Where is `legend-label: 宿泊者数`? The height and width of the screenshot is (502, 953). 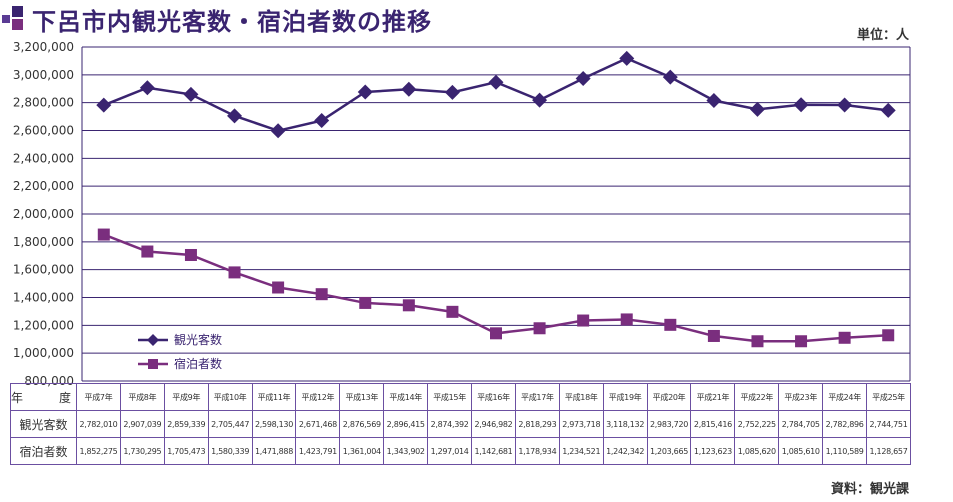 legend-label: 宿泊者数 is located at coordinates (198, 363).